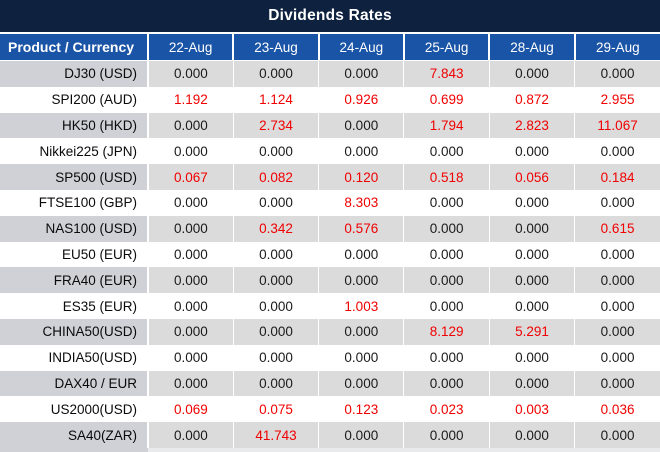 The image size is (660, 452). I want to click on page-title: Dividends Rates, so click(330, 15).